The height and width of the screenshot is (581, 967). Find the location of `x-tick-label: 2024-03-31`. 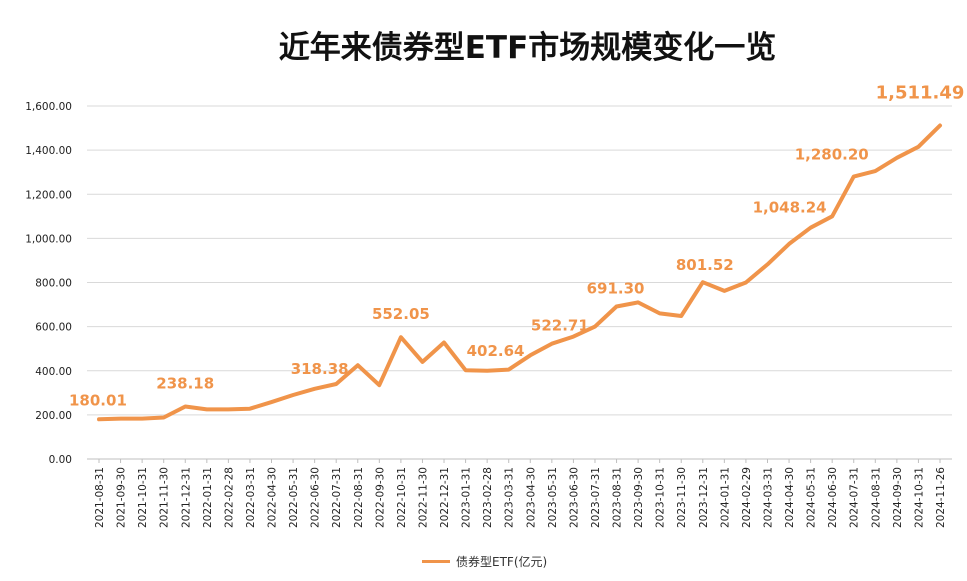

x-tick-label: 2024-03-31 is located at coordinates (768, 497).